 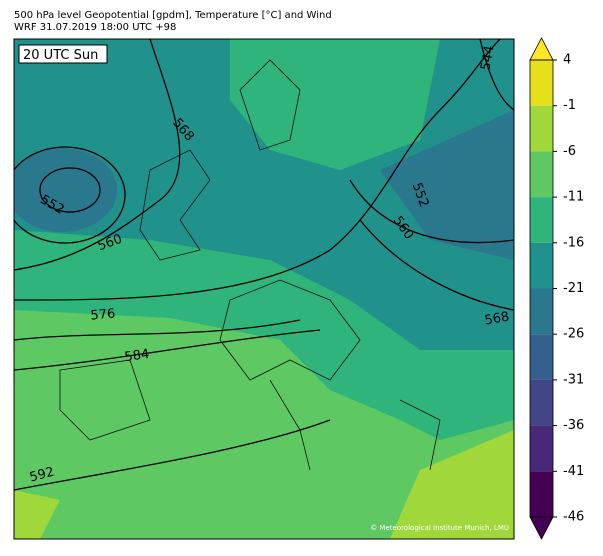 I want to click on colorbar-tick-label: 4, so click(x=567, y=60).